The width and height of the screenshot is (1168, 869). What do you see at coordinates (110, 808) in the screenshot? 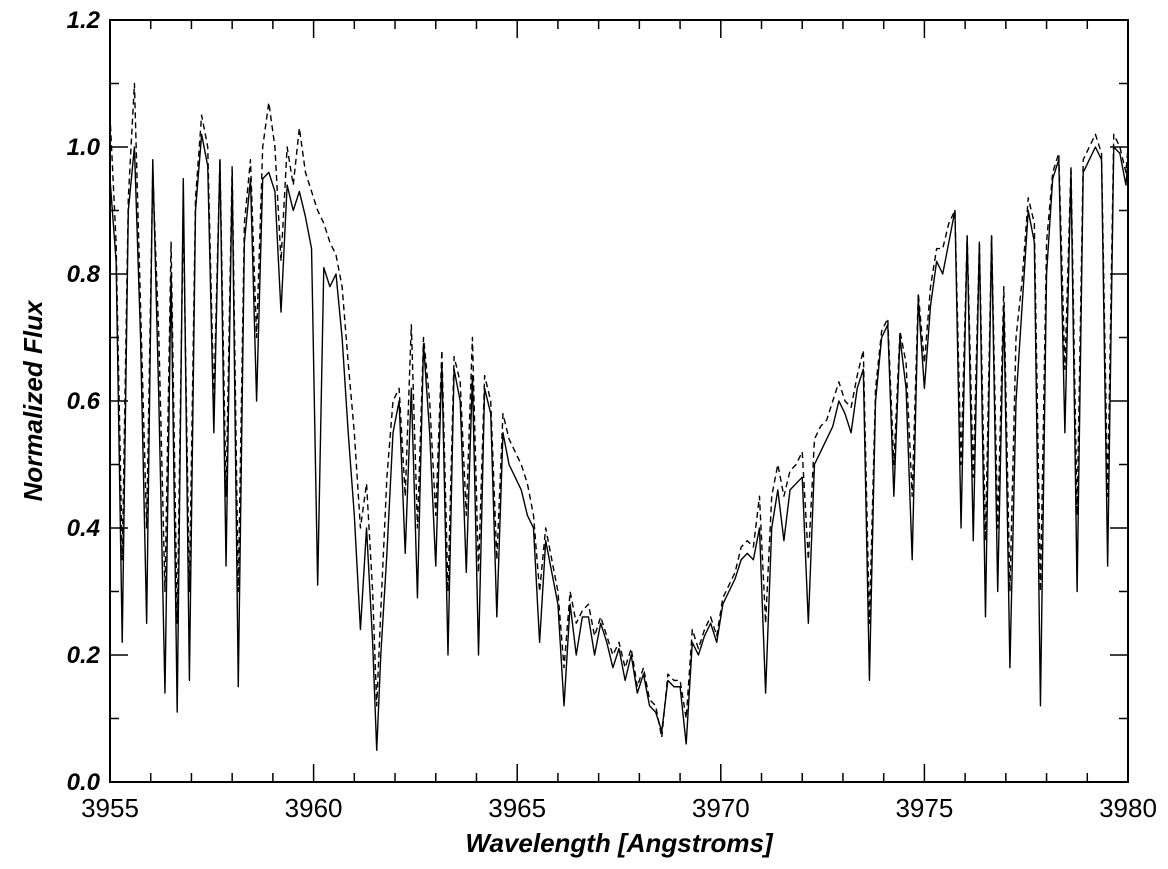
I see `x-tick-label: 3955` at bounding box center [110, 808].